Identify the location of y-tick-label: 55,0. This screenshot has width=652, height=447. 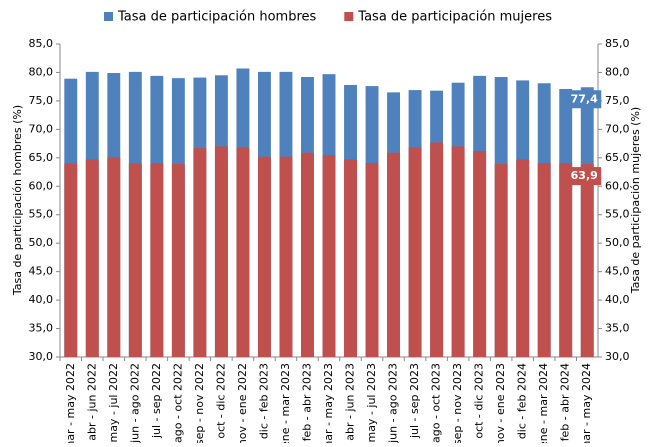
(41, 214).